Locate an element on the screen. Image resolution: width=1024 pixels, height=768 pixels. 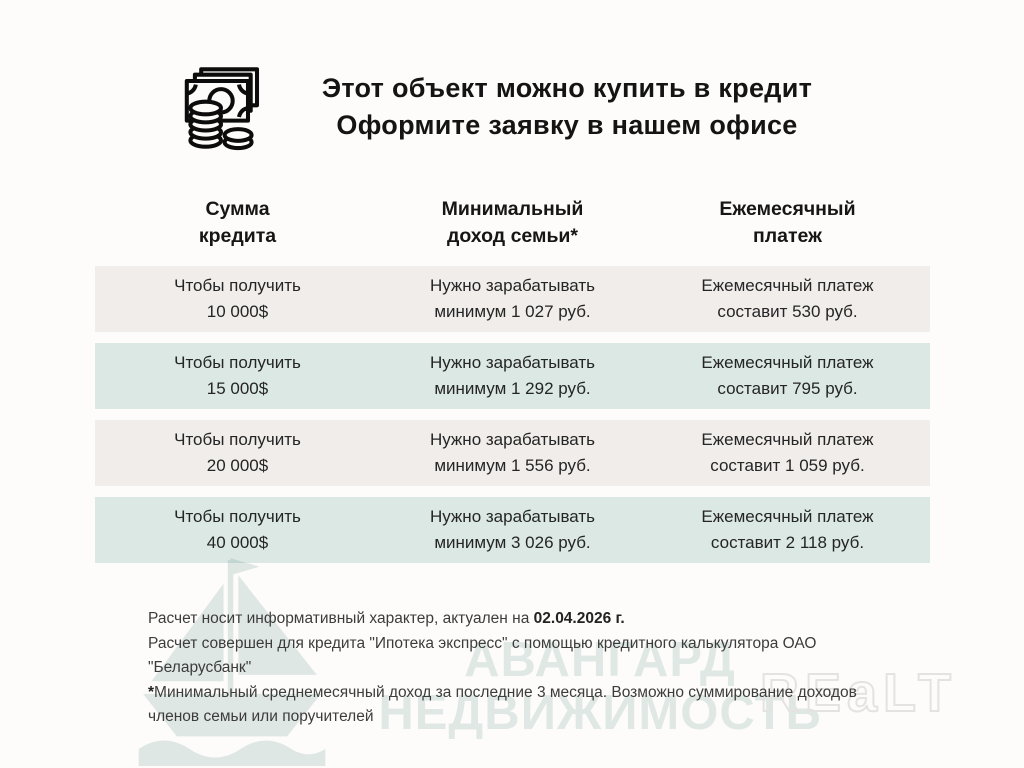
title-line-1: Этот объект можно купить в кредит is located at coordinates (567, 88).